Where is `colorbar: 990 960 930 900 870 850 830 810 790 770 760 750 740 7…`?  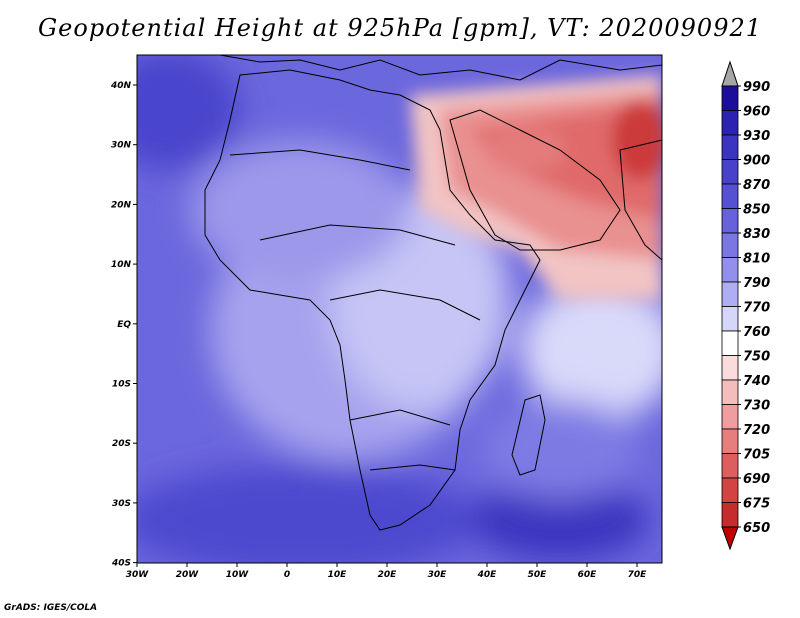
colorbar: 990 960 930 900 870 850 830 810 790 770 760 750 740 7… is located at coordinates (745, 305).